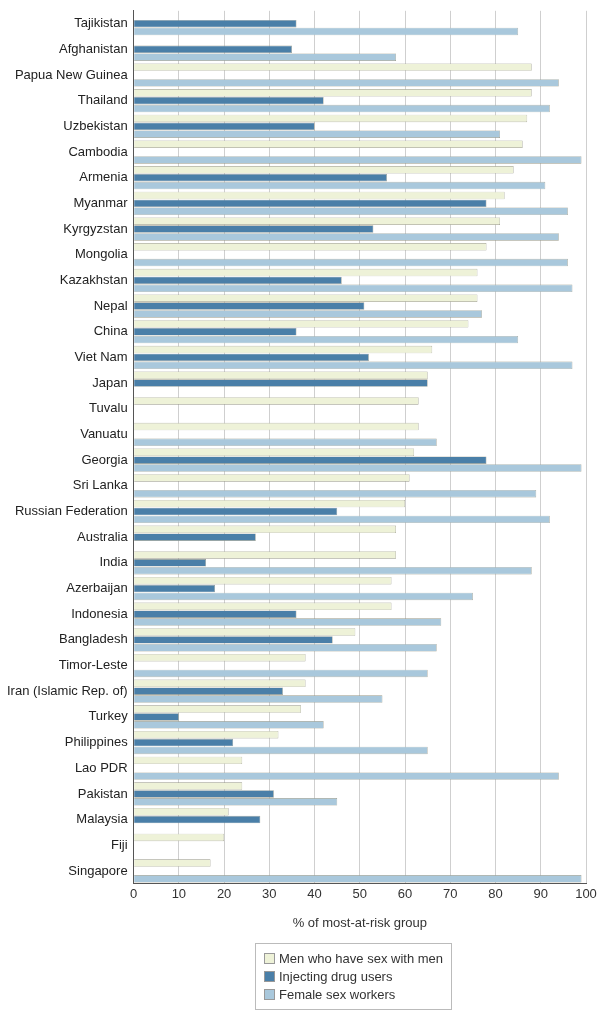  I want to click on y-tick-label: India, so click(114, 562).